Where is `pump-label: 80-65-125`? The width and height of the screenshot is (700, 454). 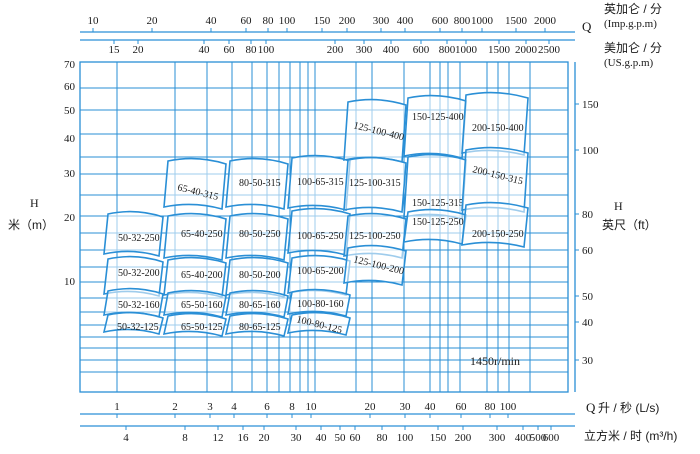
pump-label: 80-65-125 is located at coordinates (260, 327).